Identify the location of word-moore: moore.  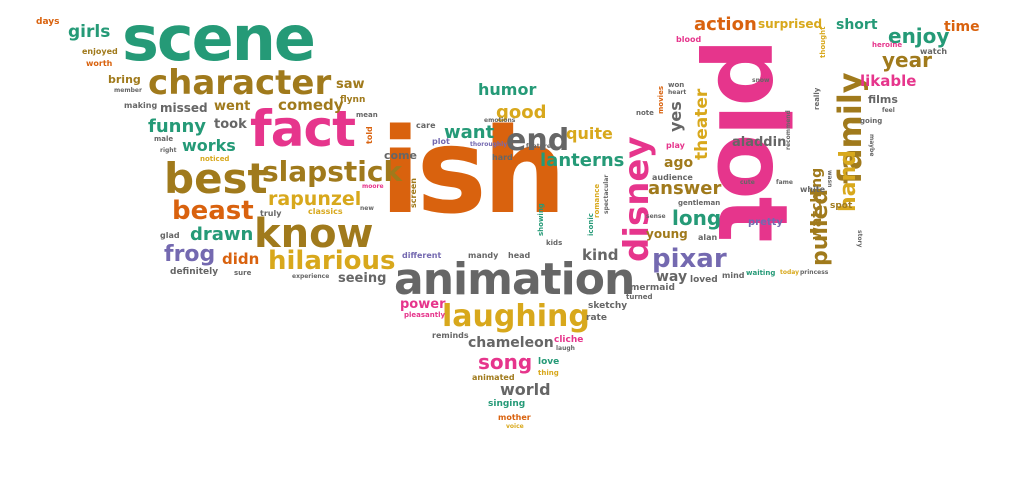
(373, 186).